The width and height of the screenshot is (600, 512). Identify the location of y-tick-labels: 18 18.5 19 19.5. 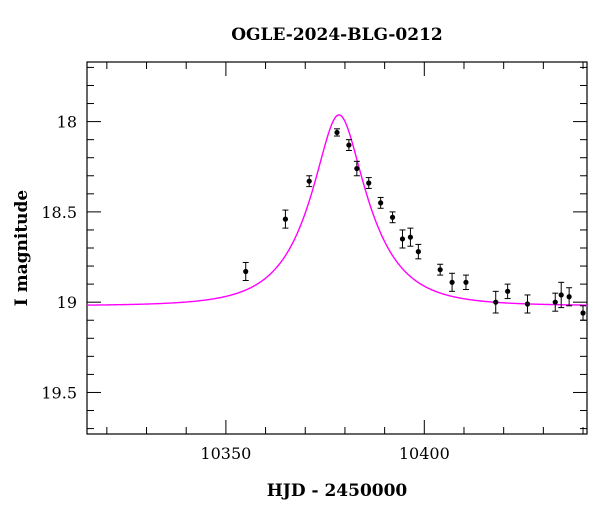
(59, 258).